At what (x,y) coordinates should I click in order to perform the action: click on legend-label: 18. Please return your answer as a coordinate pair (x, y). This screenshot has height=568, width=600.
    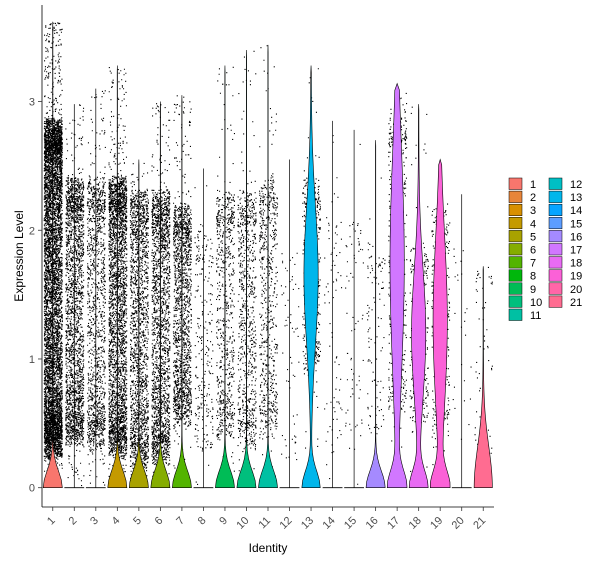
    Looking at the image, I should click on (576, 264).